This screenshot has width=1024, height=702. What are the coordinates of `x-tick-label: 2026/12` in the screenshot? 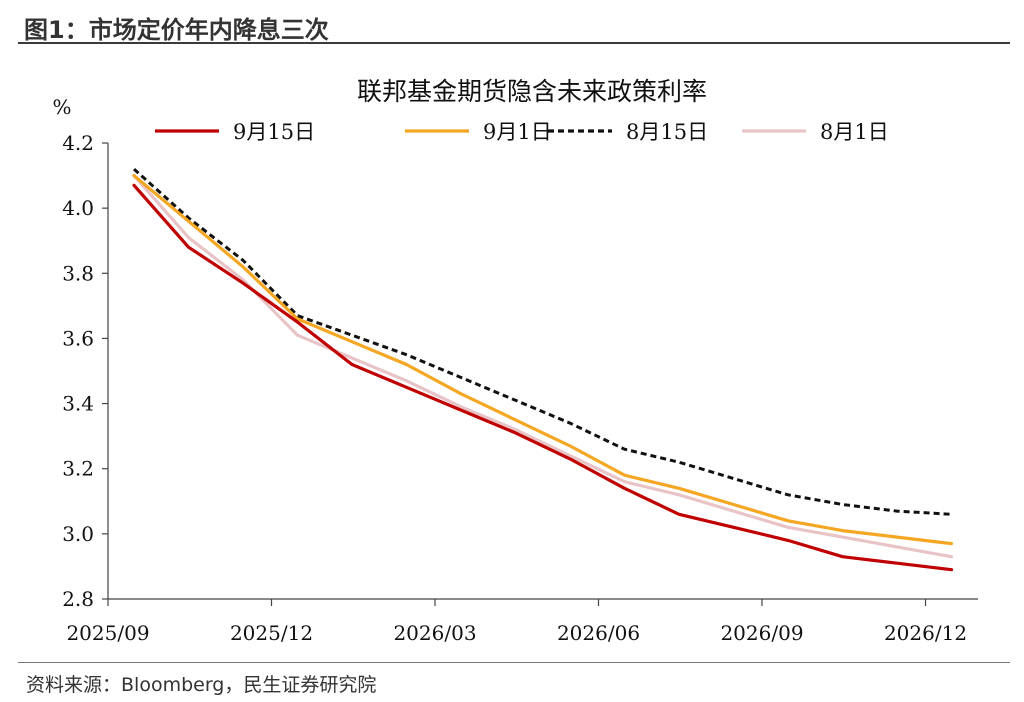 It's located at (925, 633).